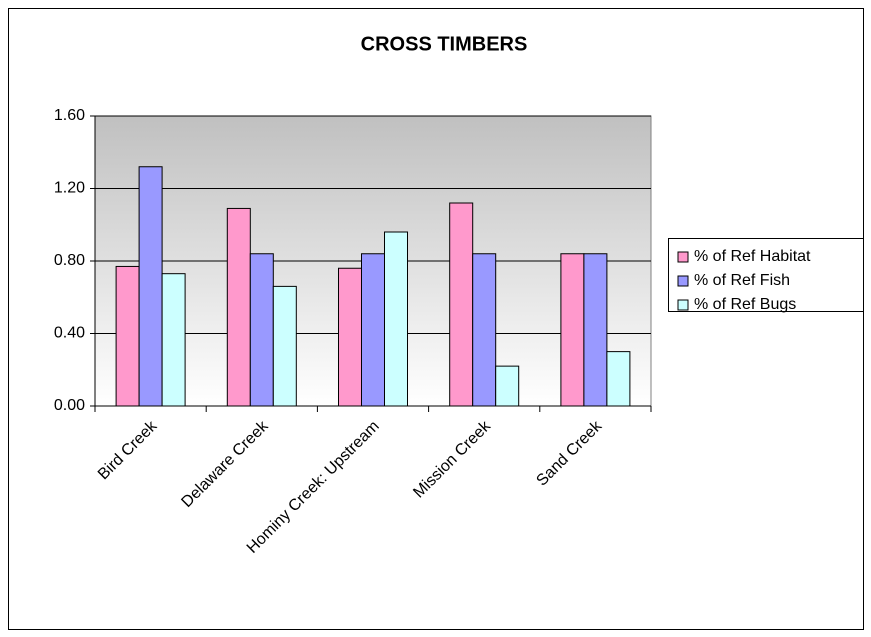 This screenshot has width=871, height=637. What do you see at coordinates (444, 44) in the screenshot?
I see `chart-title: CROSS TIMBERS` at bounding box center [444, 44].